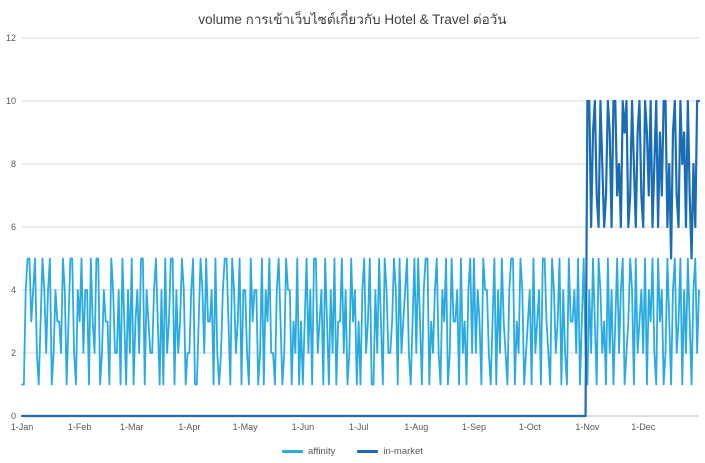 The image size is (705, 463). What do you see at coordinates (13, 290) in the screenshot?
I see `y-tick-label: 4` at bounding box center [13, 290].